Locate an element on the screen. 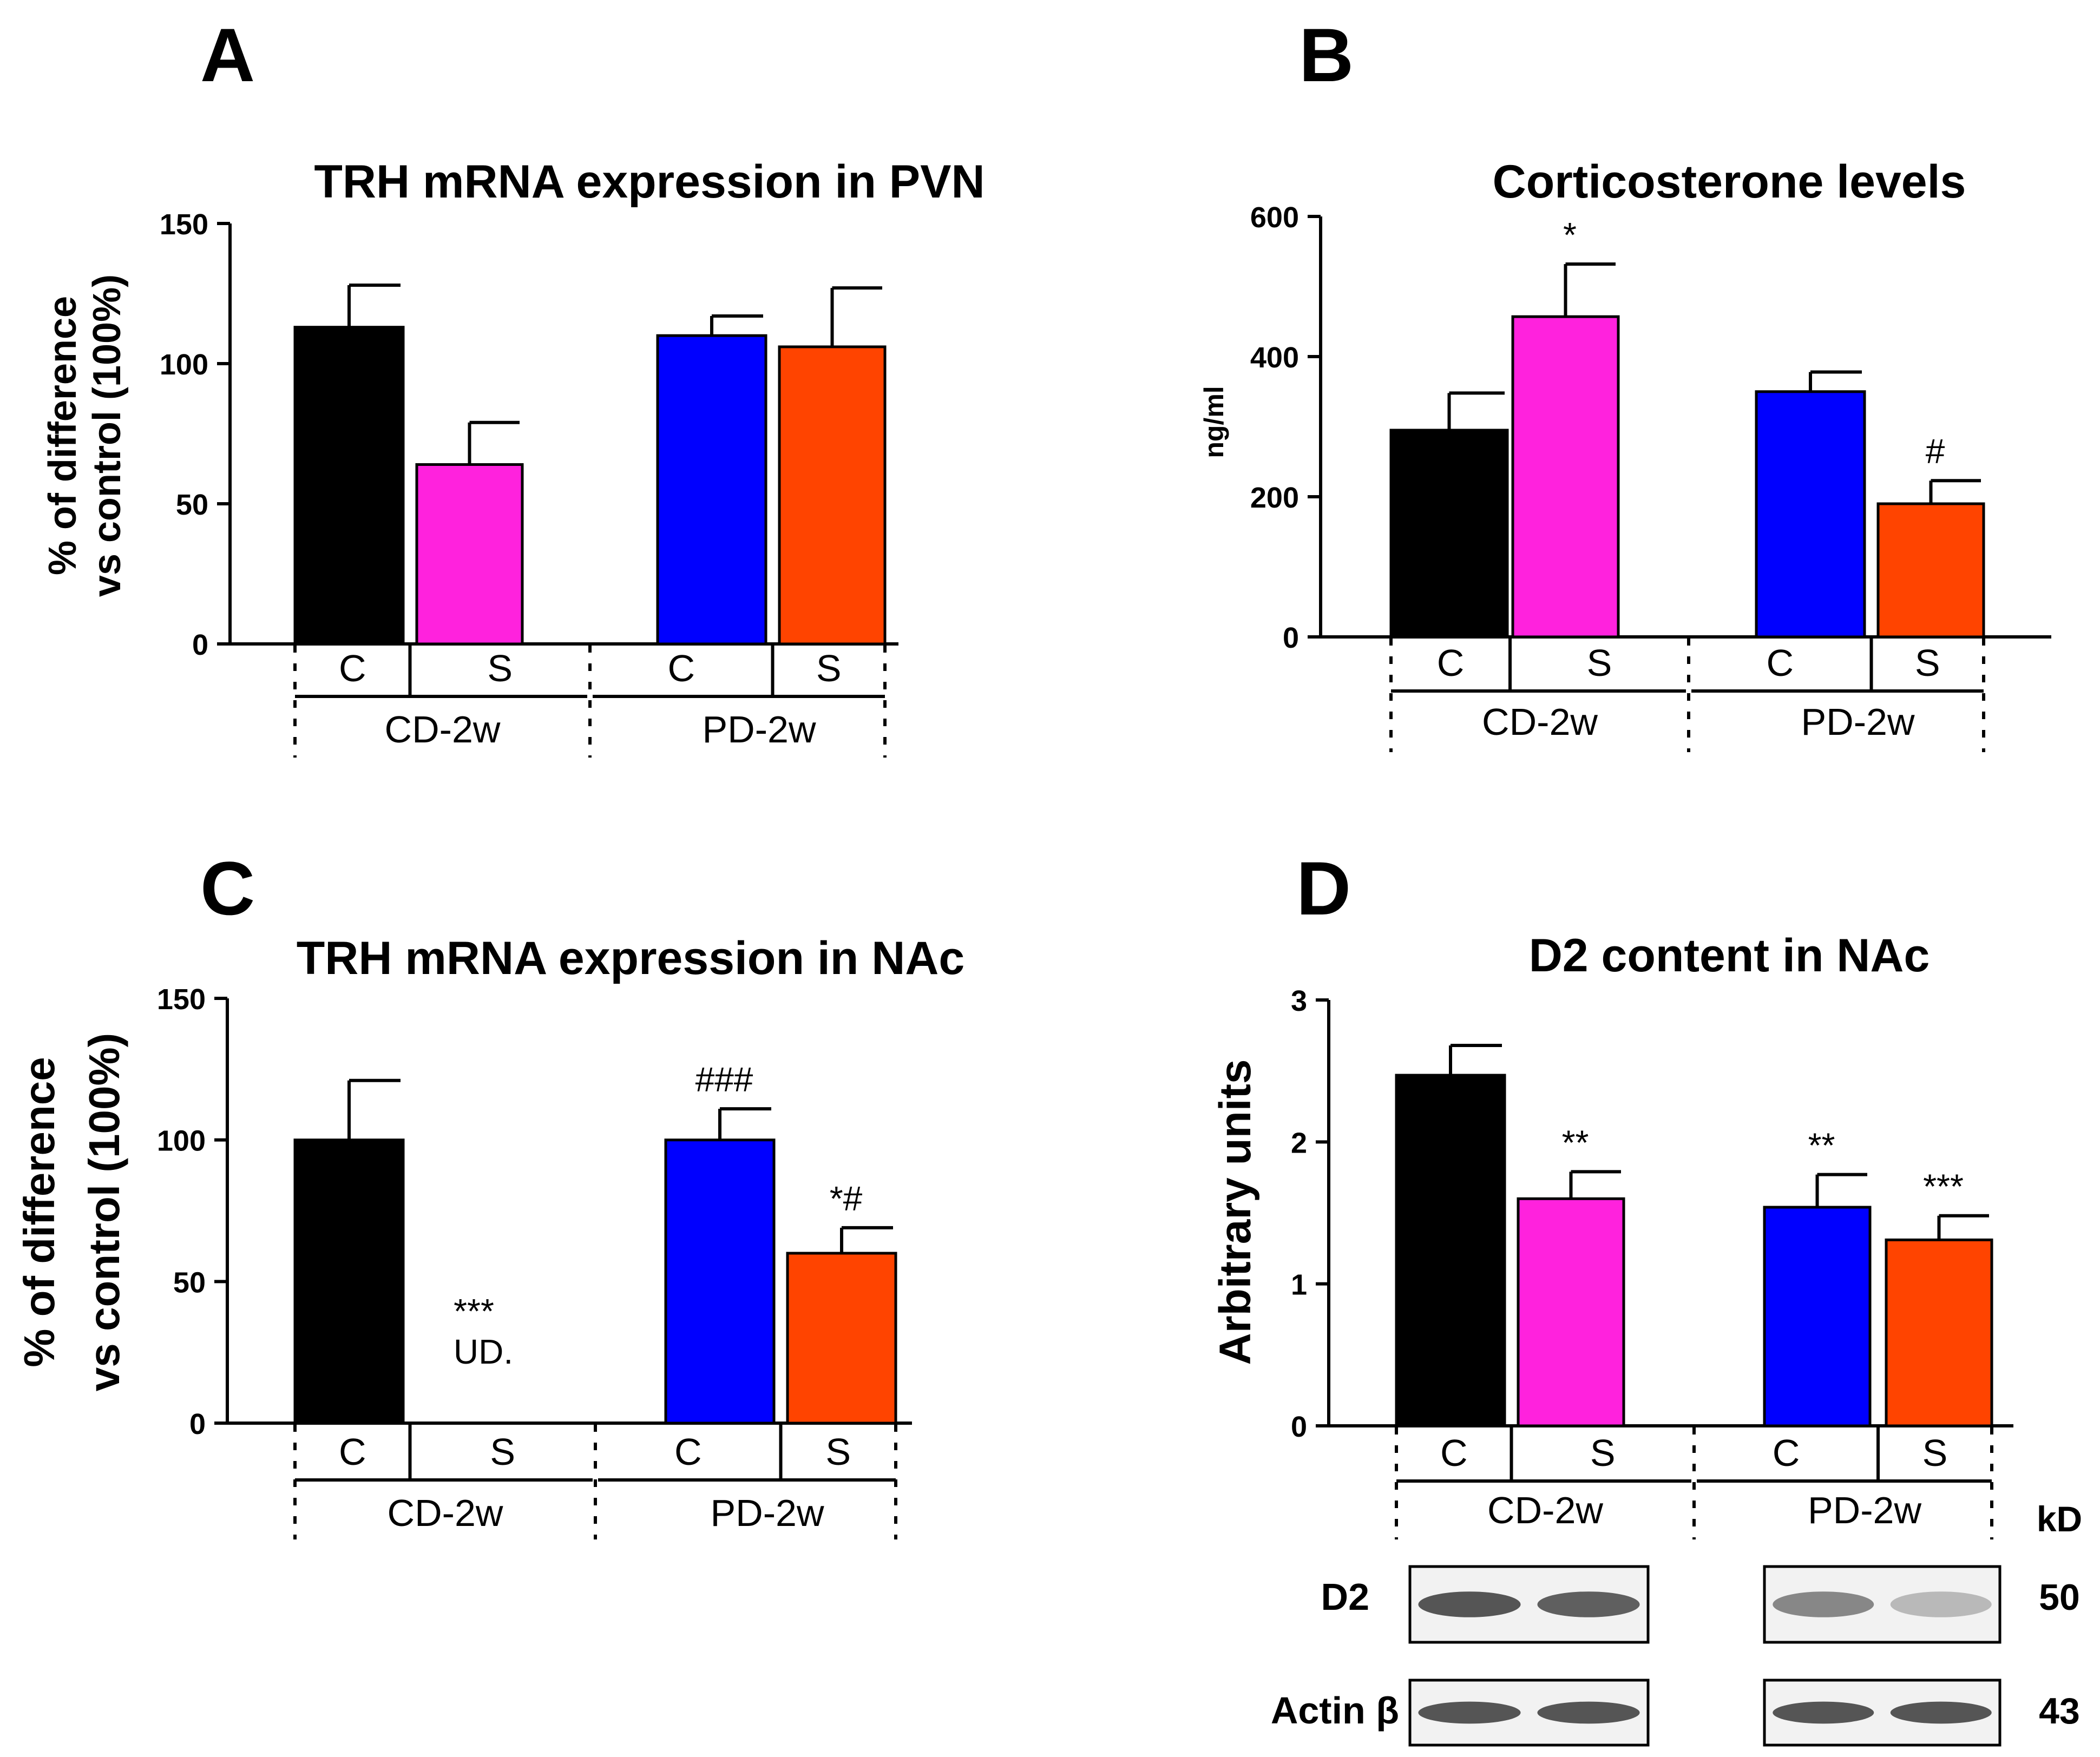 The width and height of the screenshot is (2100, 1757). significance-annotation: *# is located at coordinates (846, 1198).